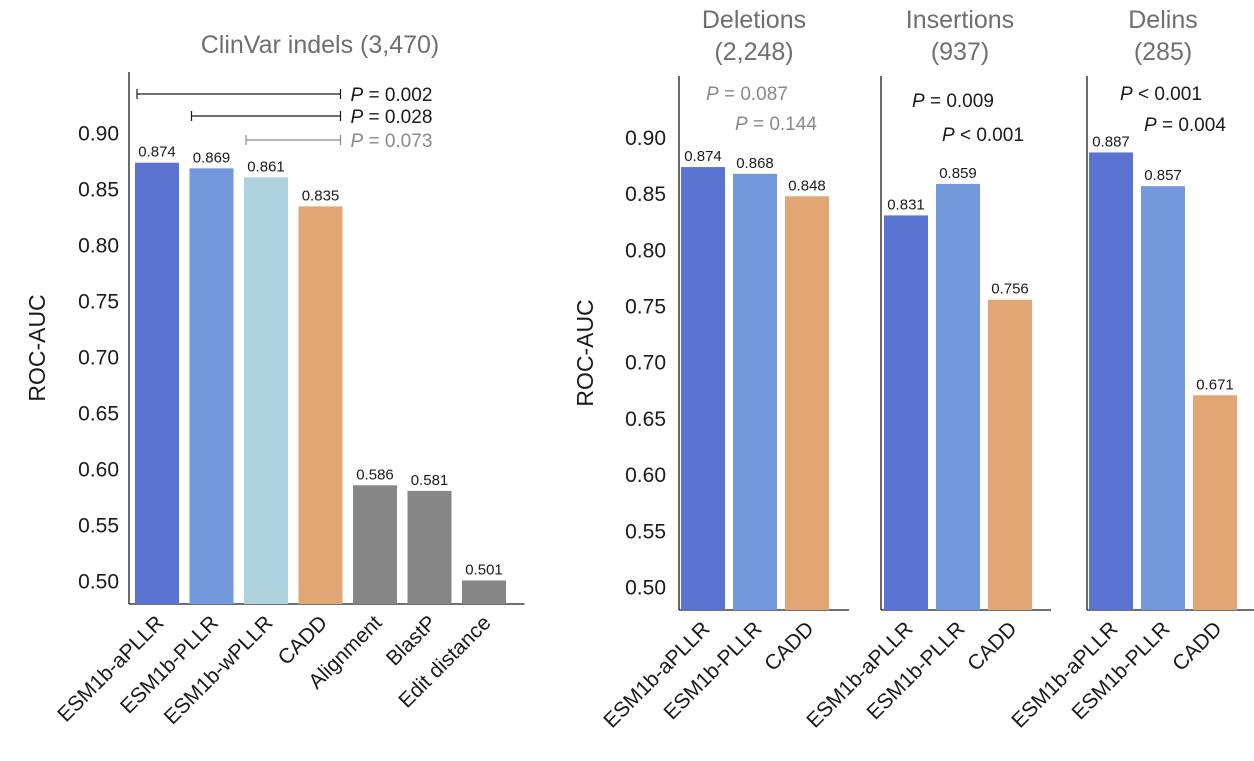  What do you see at coordinates (1215, 384) in the screenshot?
I see `value-label-cadd: 0.671` at bounding box center [1215, 384].